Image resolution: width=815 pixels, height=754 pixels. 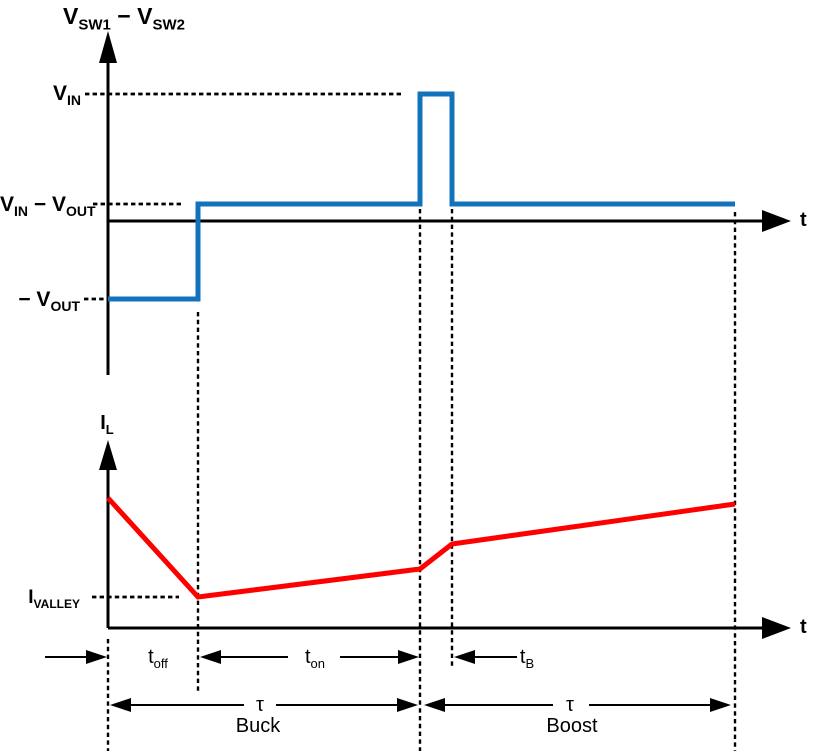 I want to click on ton-sub: on, so click(x=318, y=663).